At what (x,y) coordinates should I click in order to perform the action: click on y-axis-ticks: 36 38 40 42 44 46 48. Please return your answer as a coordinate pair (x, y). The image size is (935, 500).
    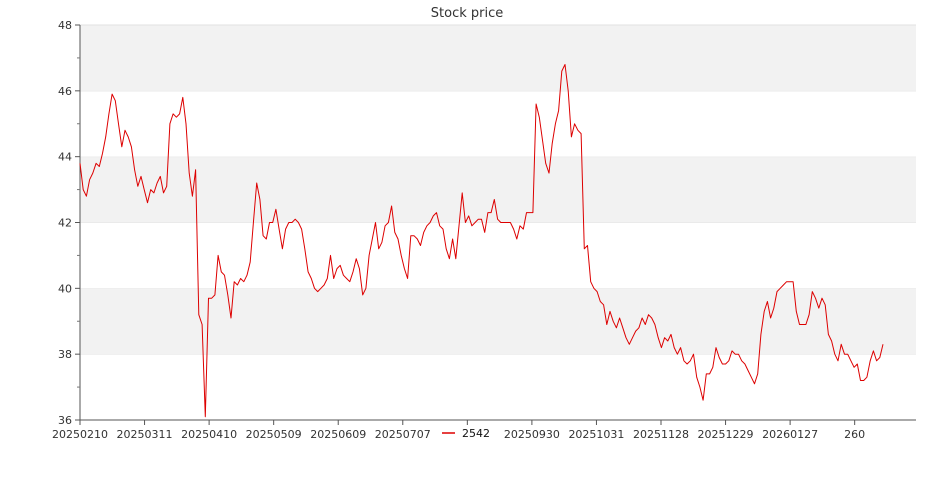
    Looking at the image, I should click on (69, 223).